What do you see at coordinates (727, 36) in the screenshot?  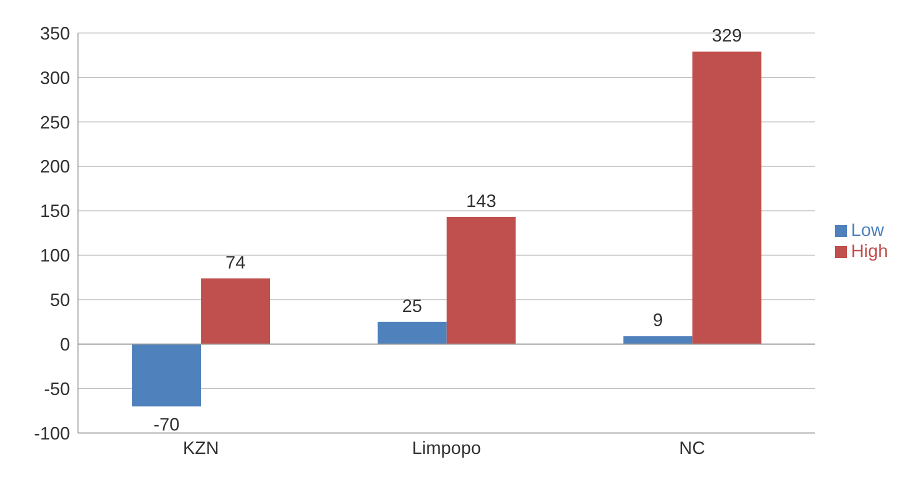 I see `data-label: 329` at bounding box center [727, 36].